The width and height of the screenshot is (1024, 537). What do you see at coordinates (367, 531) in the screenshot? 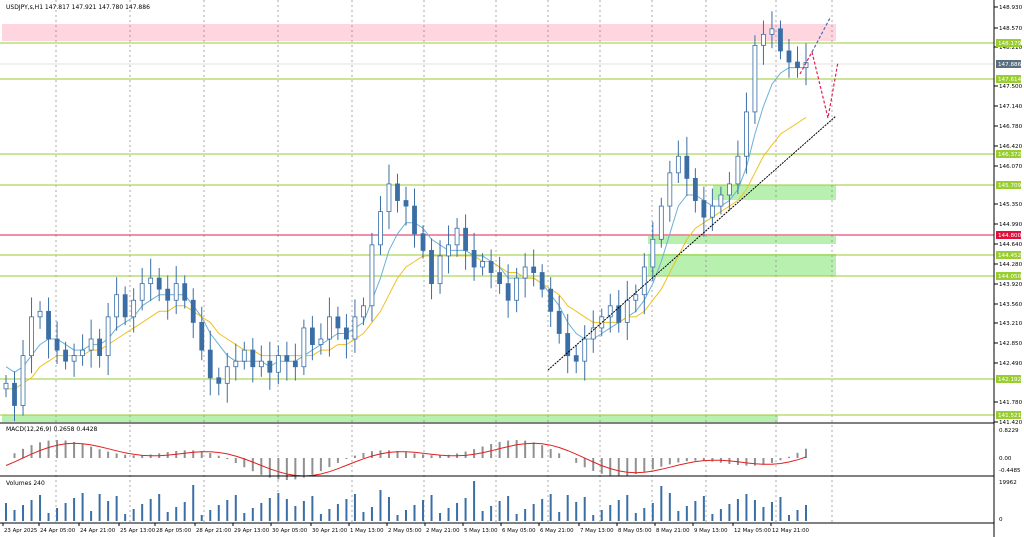
I see `time-tick-label: 1 May 13:00` at bounding box center [367, 531].